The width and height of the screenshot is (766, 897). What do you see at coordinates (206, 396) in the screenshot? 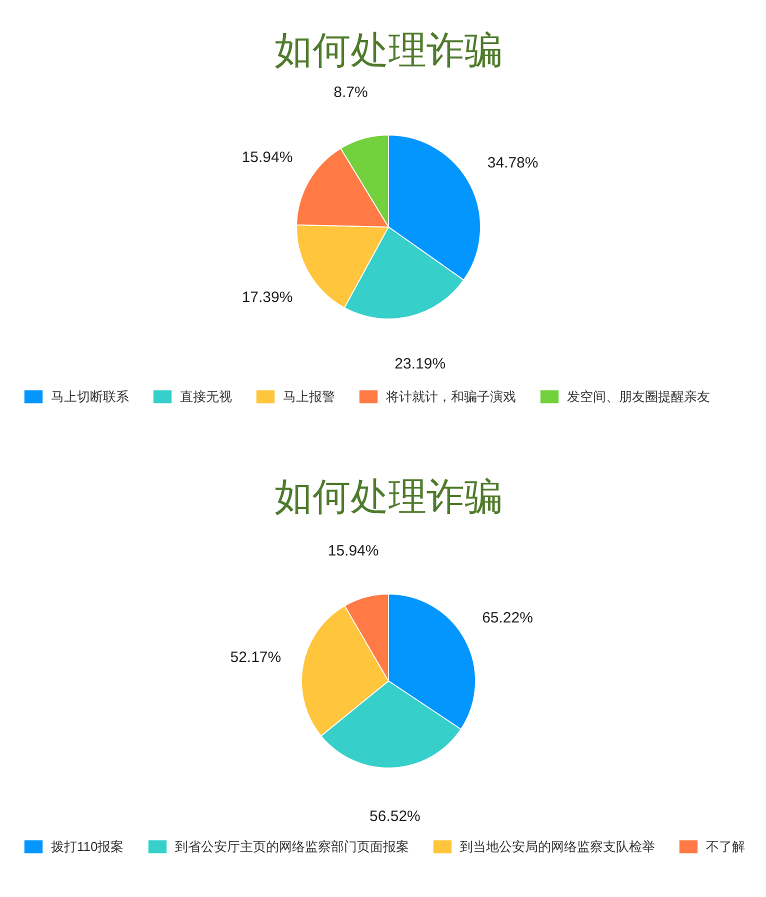
I see `legend-label: 直接无视` at bounding box center [206, 396].